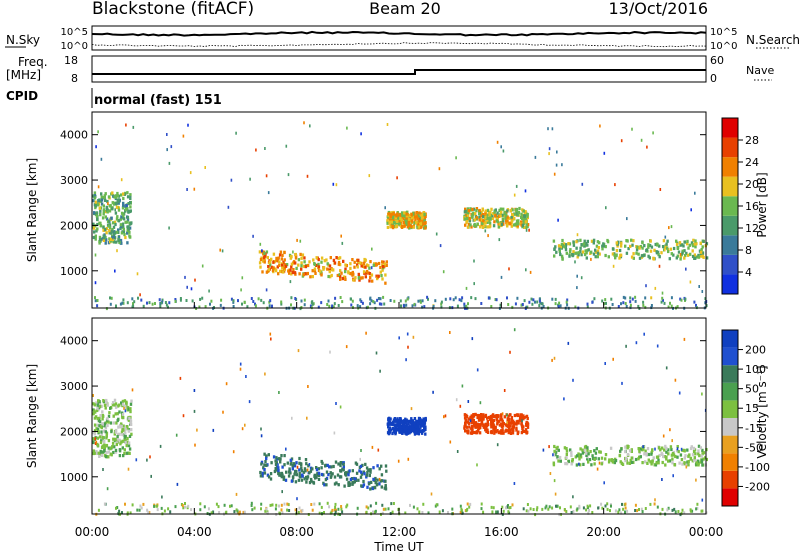  I want to click on colorbar-swatch, so click(730, 356).